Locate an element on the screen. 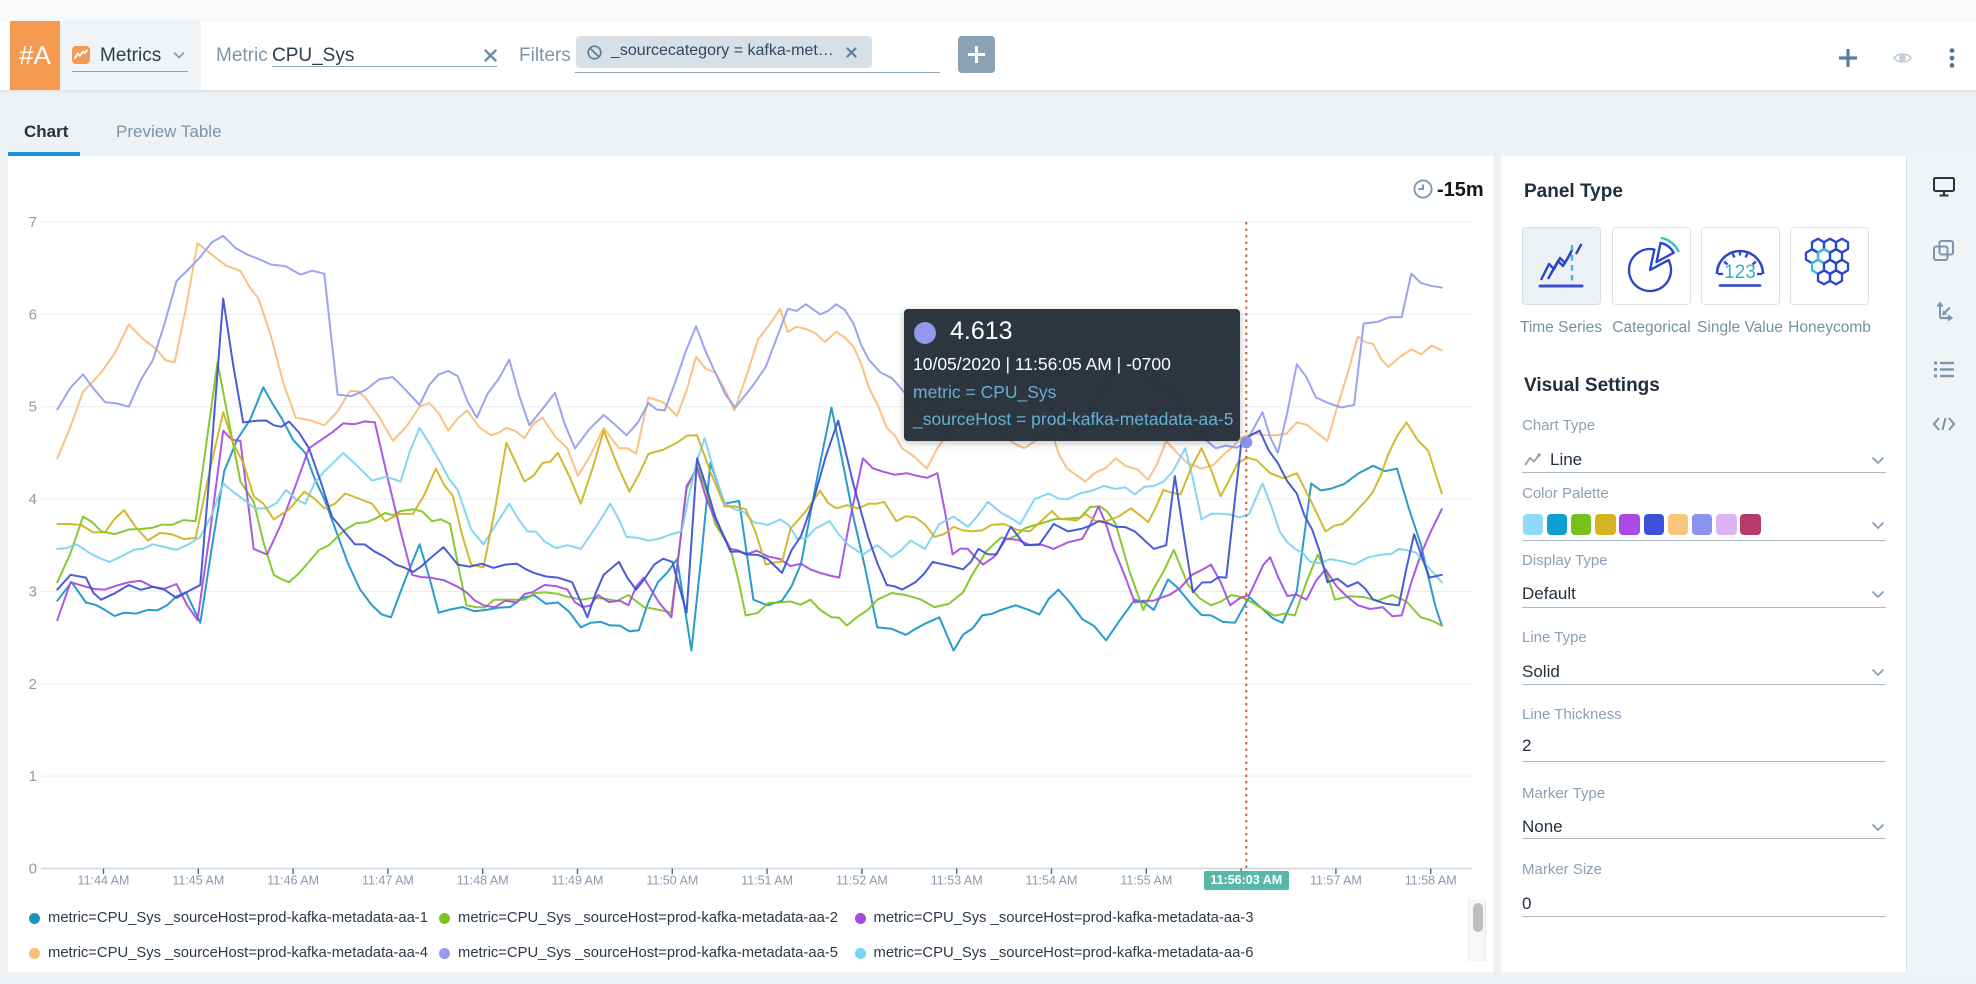  svg-text: 3 is located at coordinates (33, 591).